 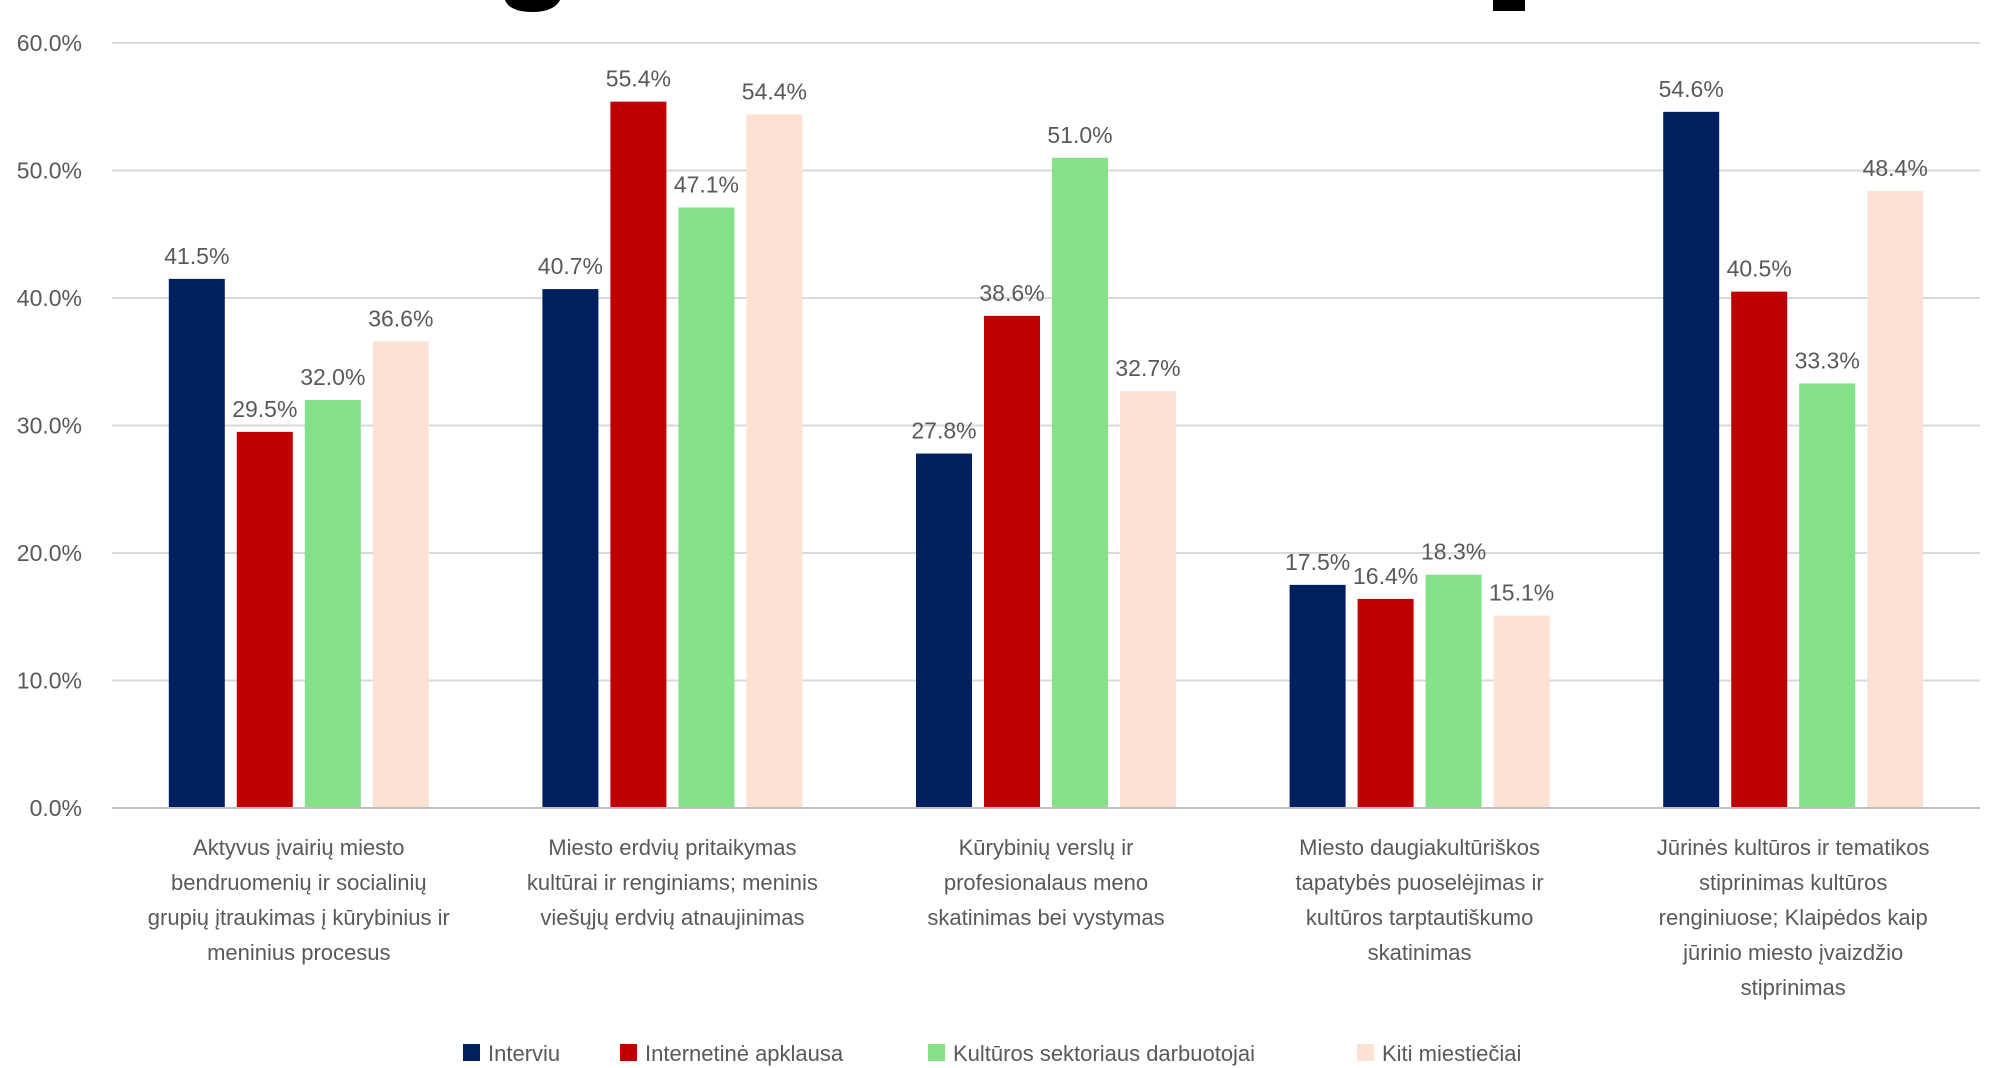 What do you see at coordinates (1827, 360) in the screenshot?
I see `data-label: 33.3%` at bounding box center [1827, 360].